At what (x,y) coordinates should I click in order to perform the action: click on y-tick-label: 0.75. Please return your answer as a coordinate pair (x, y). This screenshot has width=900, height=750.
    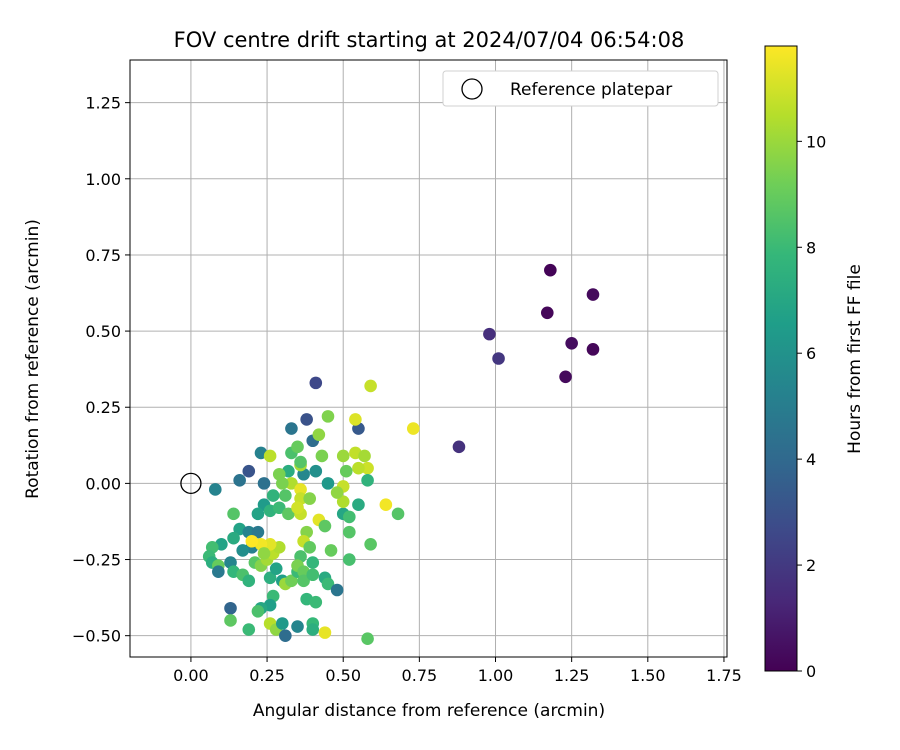
    Looking at the image, I should click on (103, 255).